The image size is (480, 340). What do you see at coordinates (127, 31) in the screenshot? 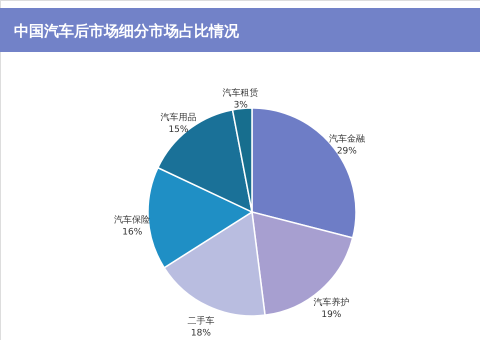
I see `chart-title: 中国汽车后市场细分市场占比情况` at bounding box center [127, 31].